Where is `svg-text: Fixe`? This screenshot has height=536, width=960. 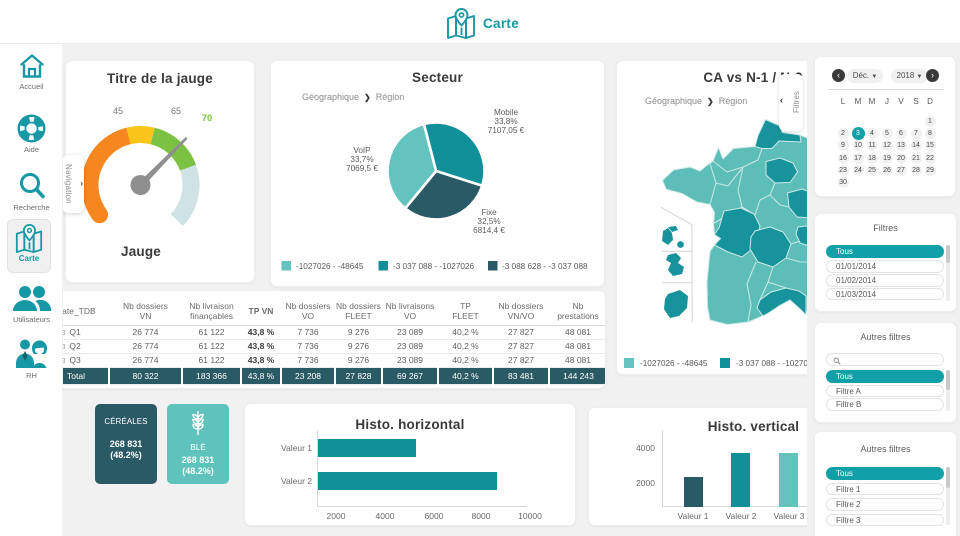
svg-text: Fixe is located at coordinates (489, 212).